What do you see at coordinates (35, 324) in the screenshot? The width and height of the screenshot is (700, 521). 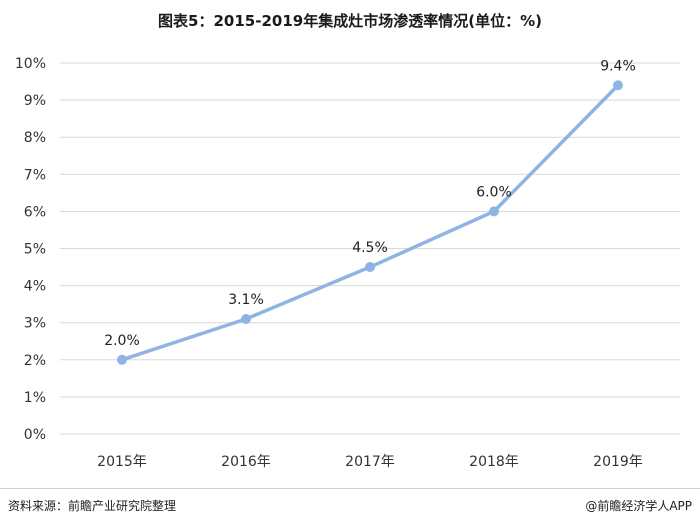 I see `y-tick-label: 3%` at bounding box center [35, 324].